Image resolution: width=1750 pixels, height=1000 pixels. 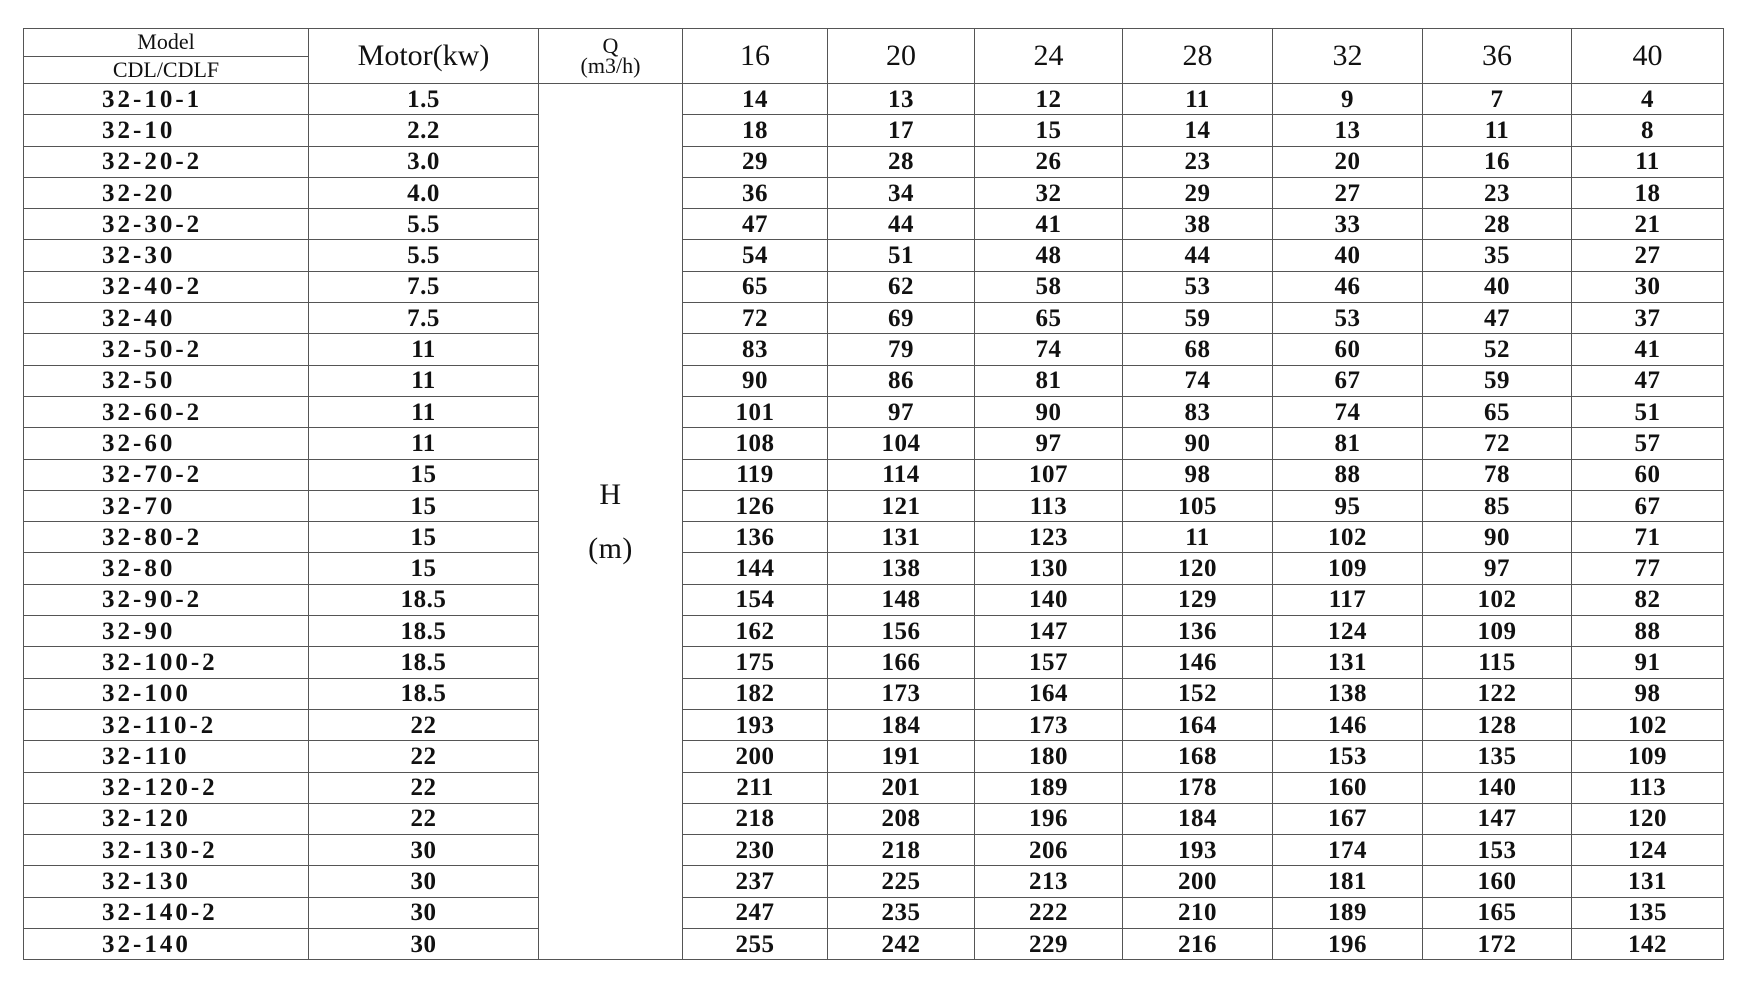 I want to click on table-row: 32-70-2 15 119 114 107 98 88 78 60, so click(x=873, y=474).